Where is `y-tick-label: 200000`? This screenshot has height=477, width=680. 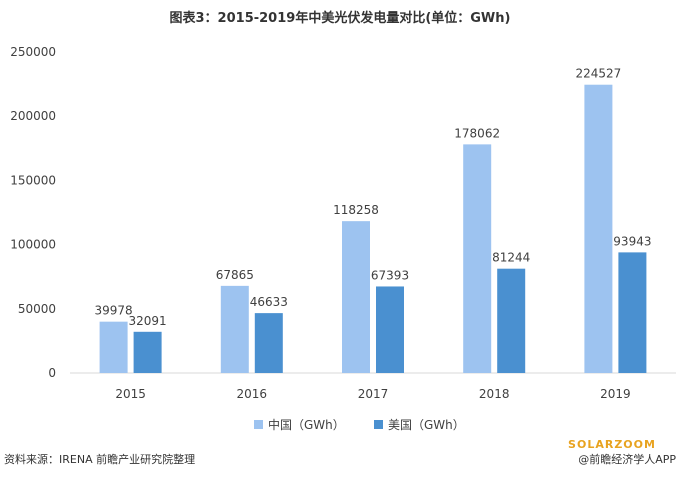 y-tick-label: 200000 is located at coordinates (33, 116).